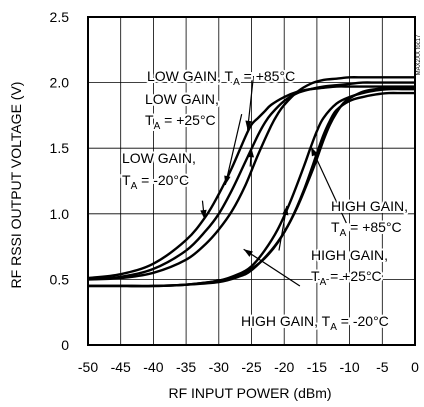 This screenshot has height=407, width=424. Describe the element at coordinates (186, 367) in the screenshot. I see `x-tick-label: -35` at that location.